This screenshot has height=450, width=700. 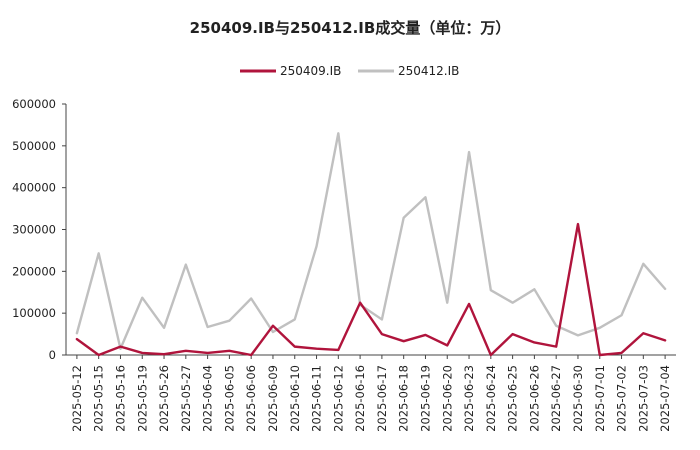 What do you see at coordinates (310, 71) in the screenshot?
I see `legend-label-series-1: 250409.IB` at bounding box center [310, 71].